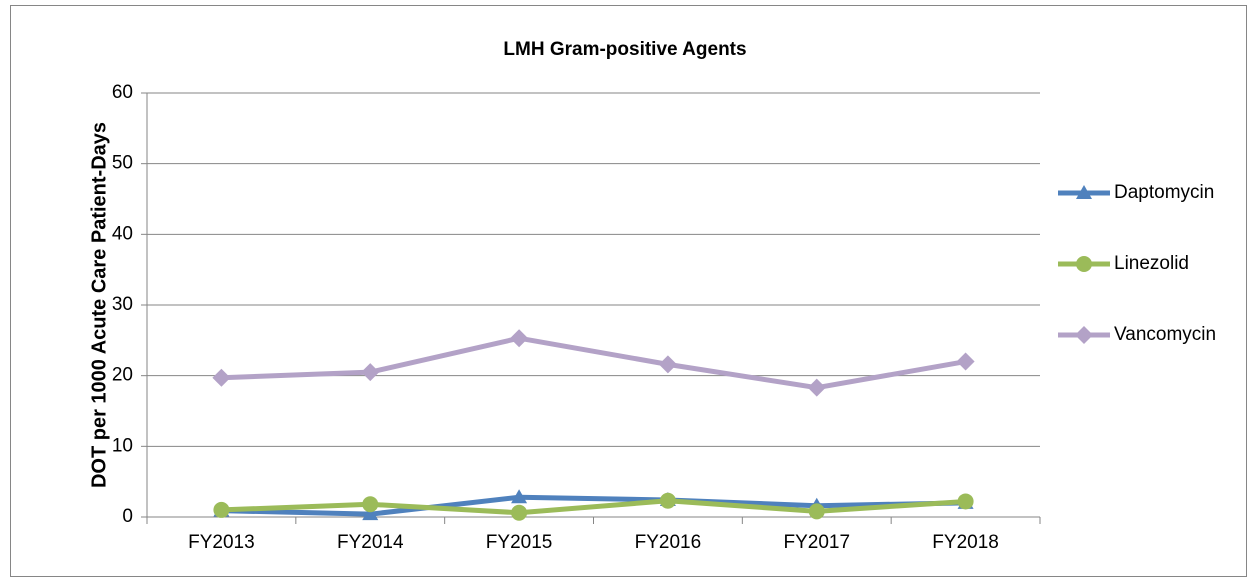 Image resolution: width=1253 pixels, height=582 pixels. I want to click on x-tick-label: FY2015, so click(519, 542).